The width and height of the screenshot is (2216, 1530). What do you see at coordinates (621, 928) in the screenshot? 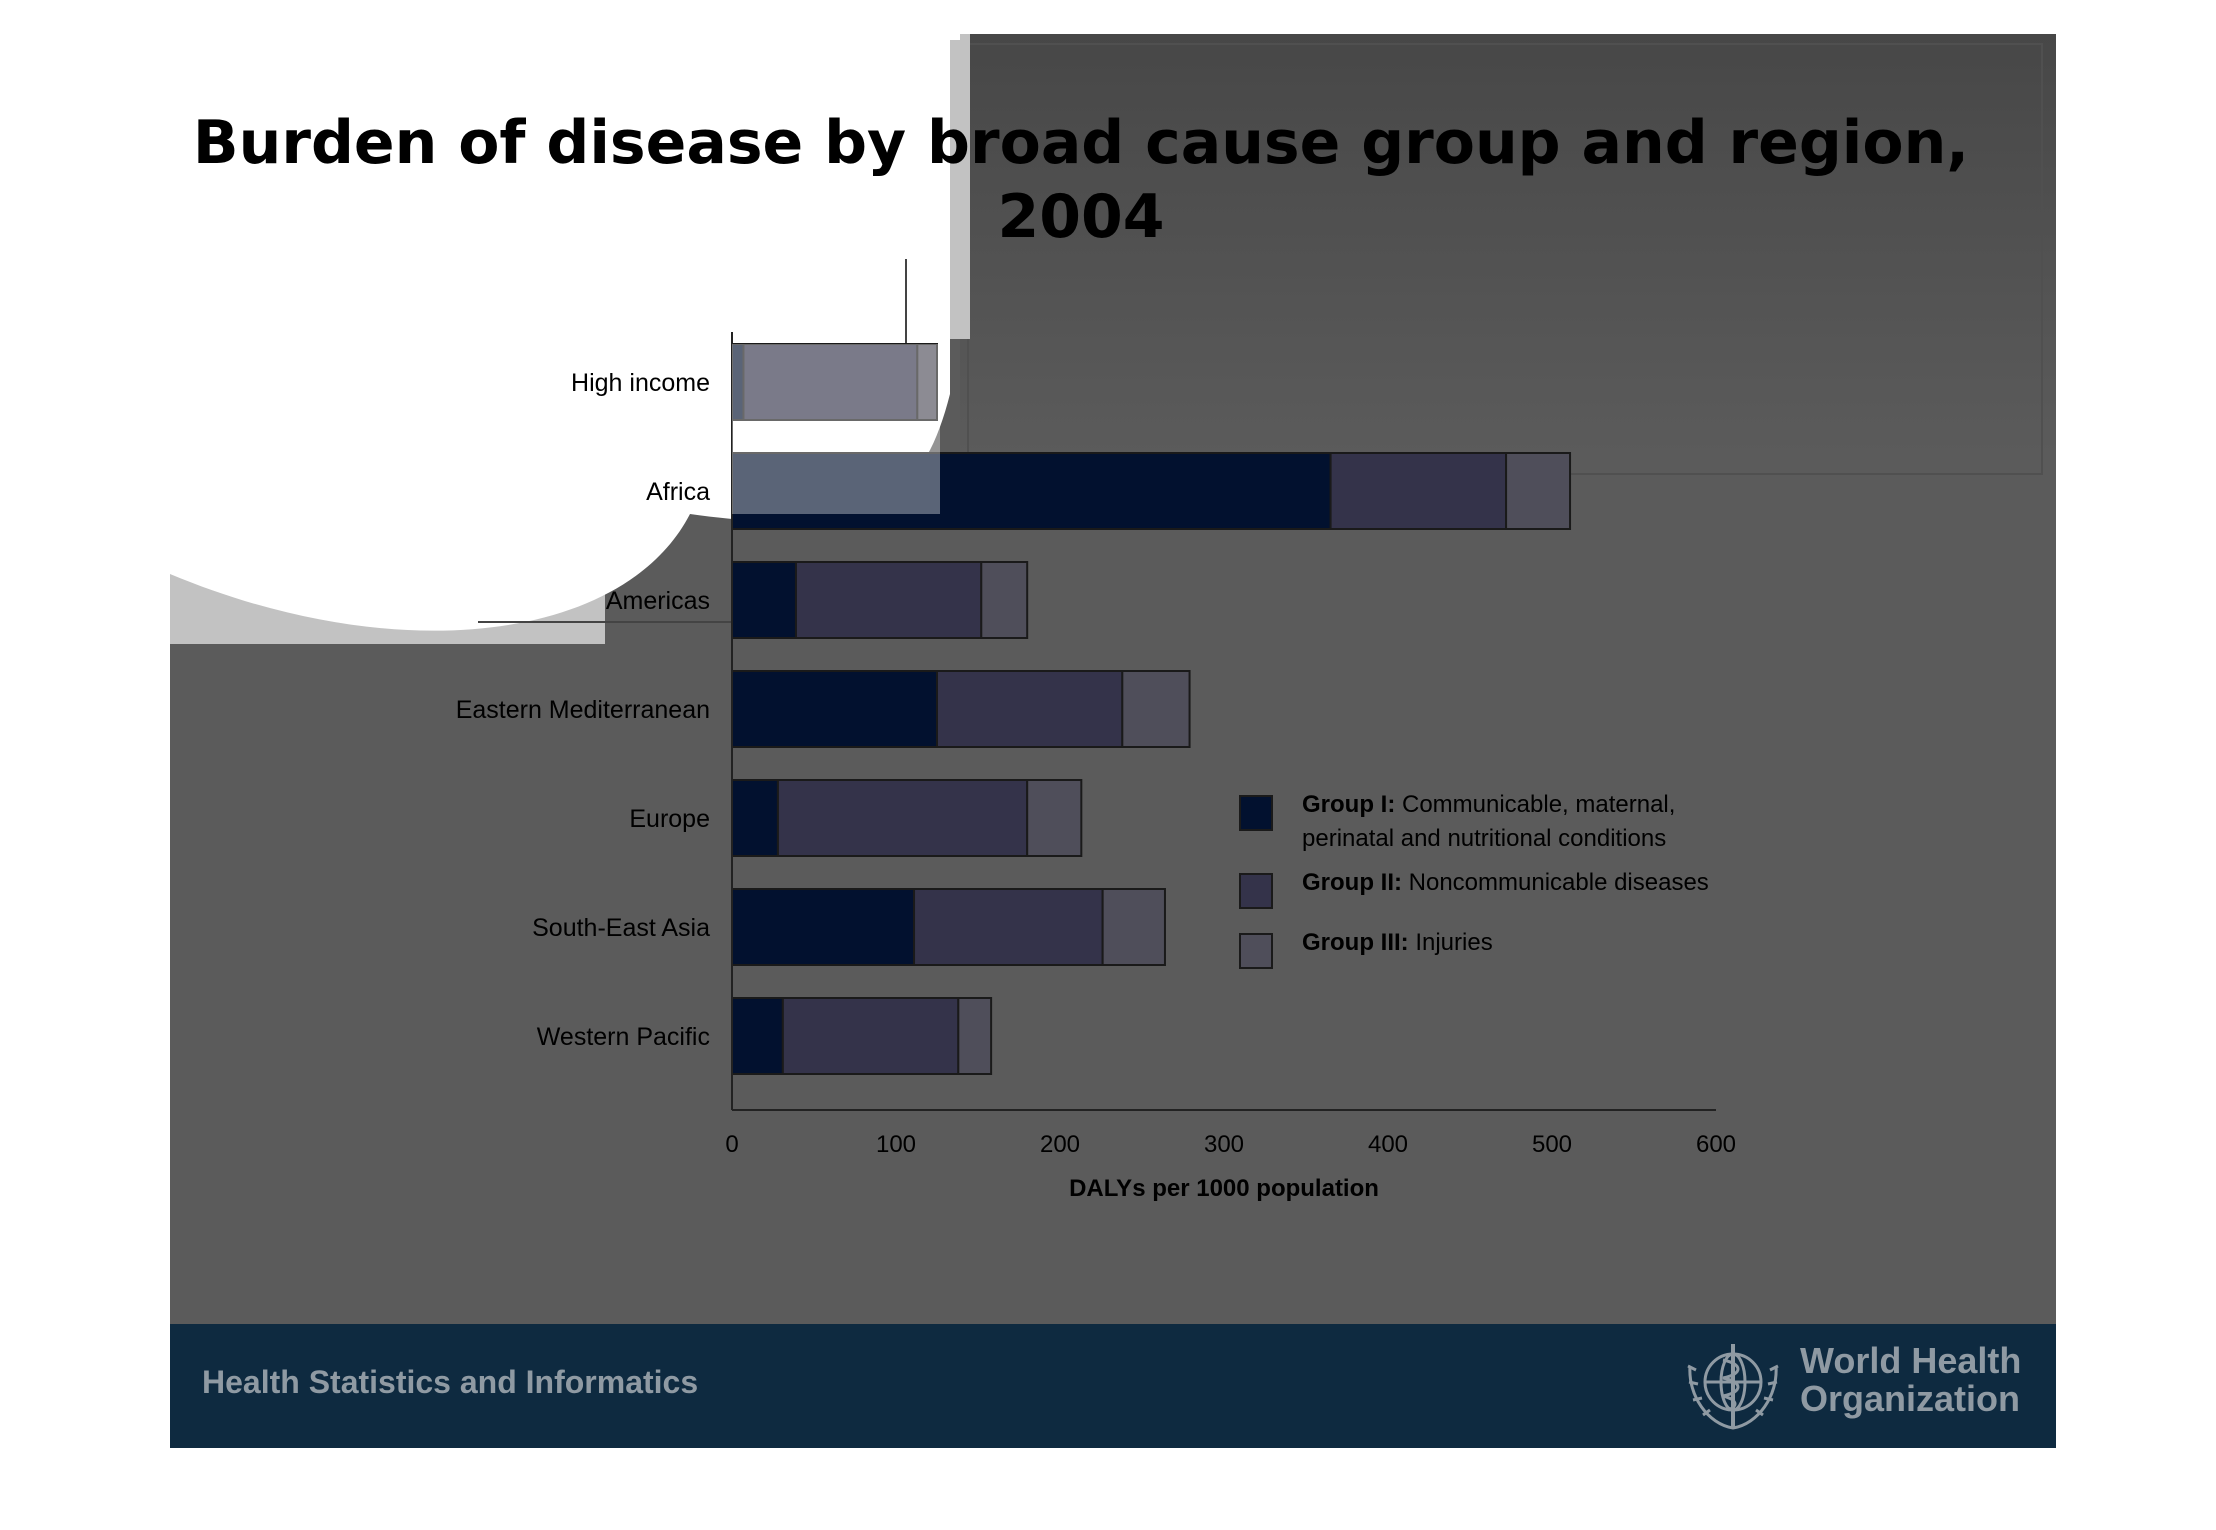
I see `category-label: South-East Asia` at bounding box center [621, 928].